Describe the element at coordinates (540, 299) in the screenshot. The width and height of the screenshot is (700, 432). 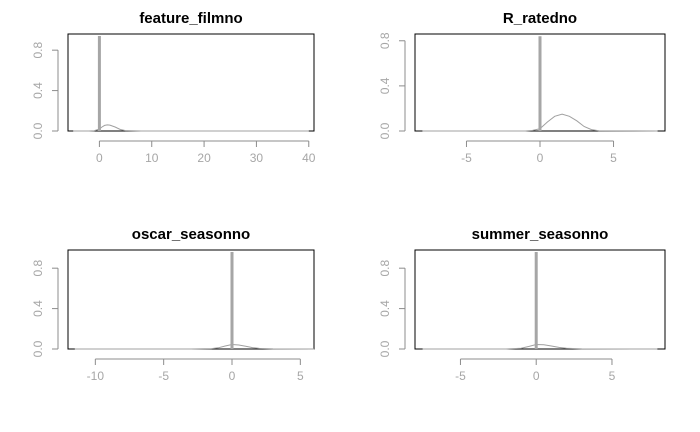
I see `plot-frame` at that location.